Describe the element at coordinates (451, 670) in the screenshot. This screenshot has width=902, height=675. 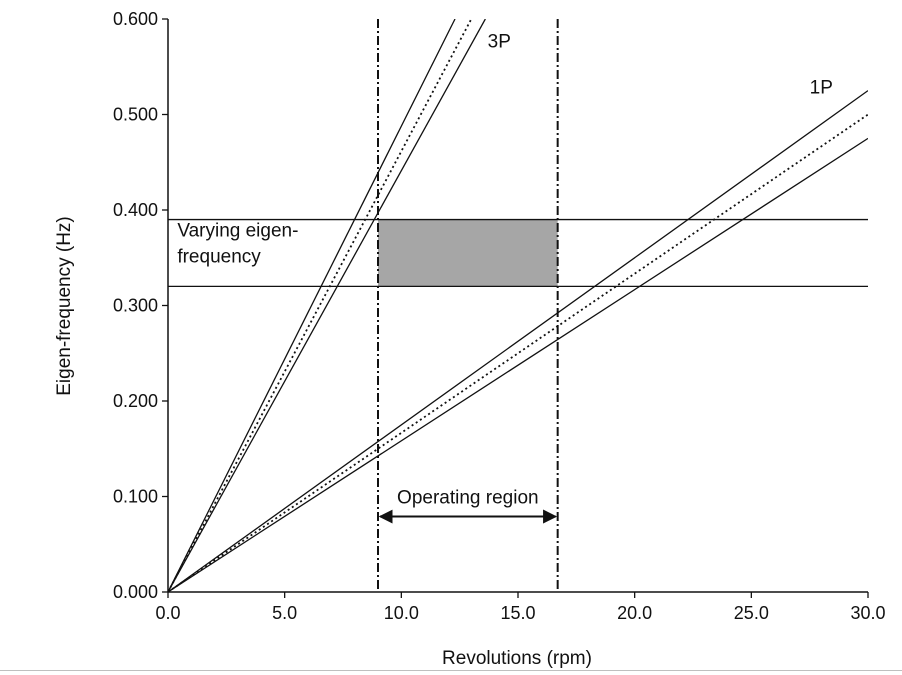
I see `bottom-divider` at that location.